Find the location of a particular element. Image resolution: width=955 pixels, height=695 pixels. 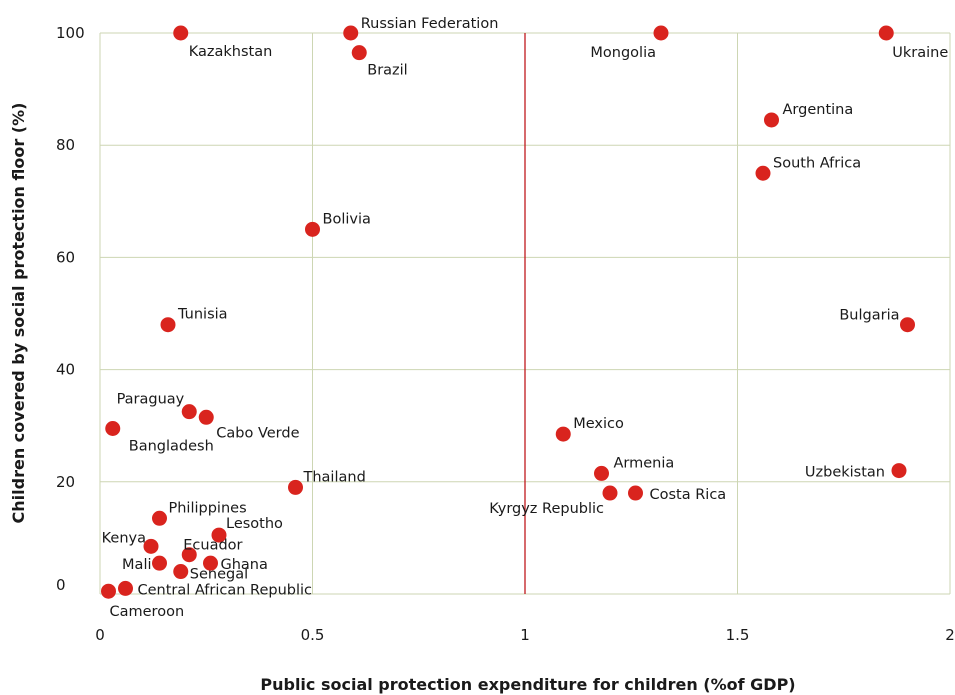

data-label: Philippines is located at coordinates (208, 508).